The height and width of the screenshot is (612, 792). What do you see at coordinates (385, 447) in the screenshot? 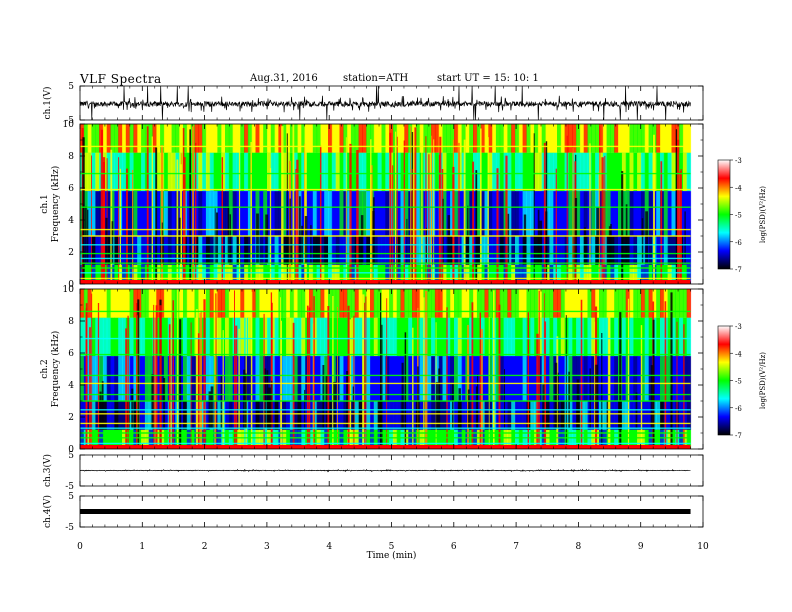
I see `dc-band` at bounding box center [385, 447].